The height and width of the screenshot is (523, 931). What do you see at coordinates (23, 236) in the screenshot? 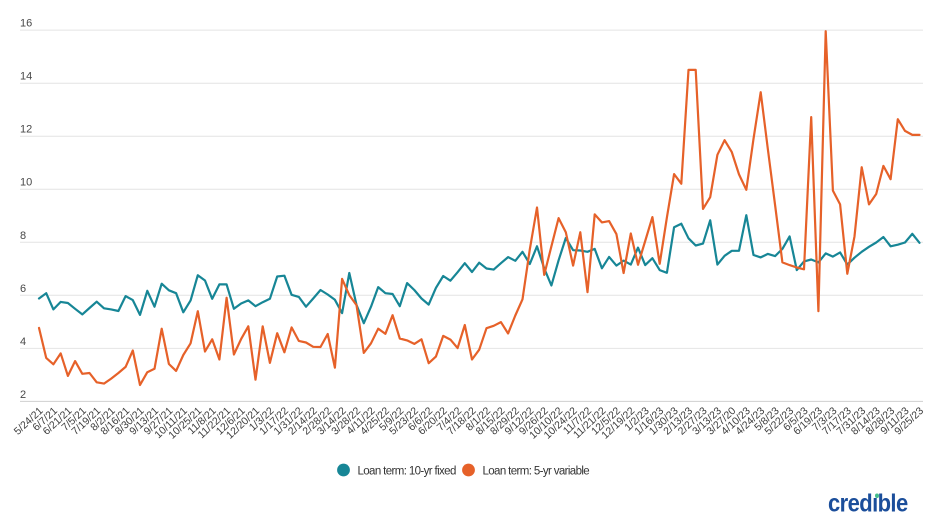
I see `svg-text: 8` at bounding box center [23, 236].